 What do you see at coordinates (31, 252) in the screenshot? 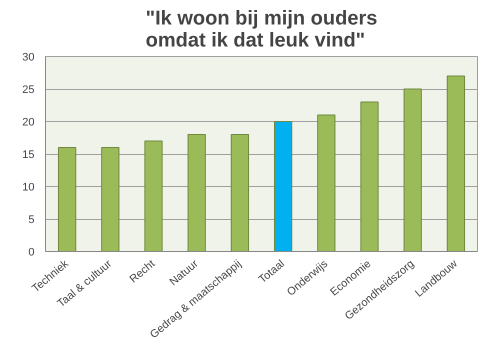
I see `y-tick-label: 0` at bounding box center [31, 252].